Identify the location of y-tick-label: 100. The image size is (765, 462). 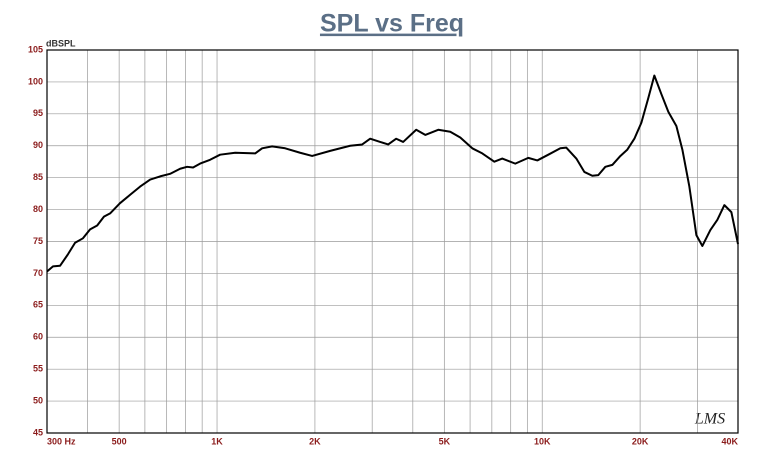
(35, 81).